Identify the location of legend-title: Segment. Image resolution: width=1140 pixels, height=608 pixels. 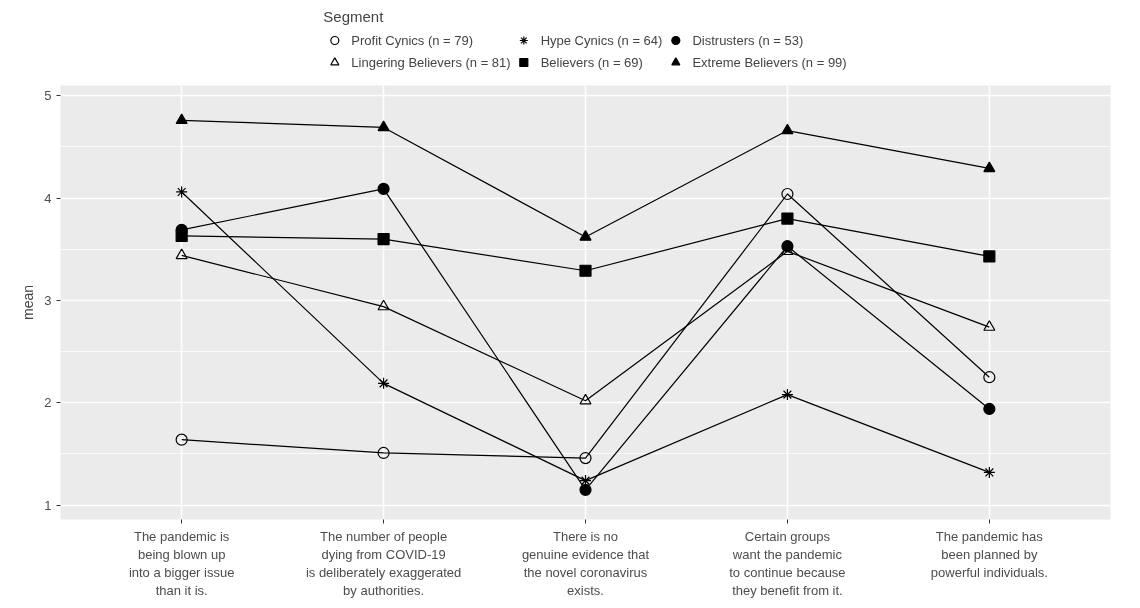
(354, 16).